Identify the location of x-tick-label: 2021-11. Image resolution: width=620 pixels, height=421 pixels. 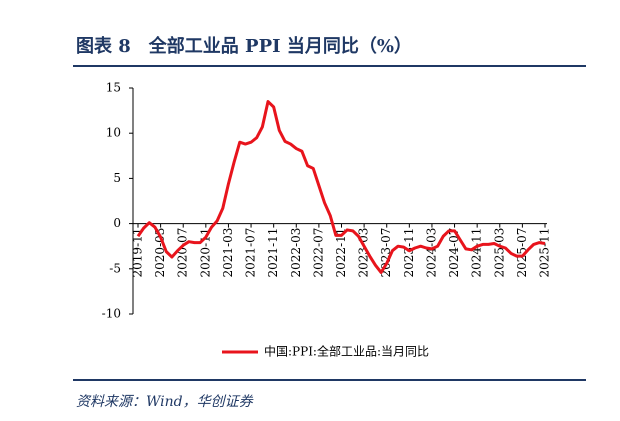
(273, 253).